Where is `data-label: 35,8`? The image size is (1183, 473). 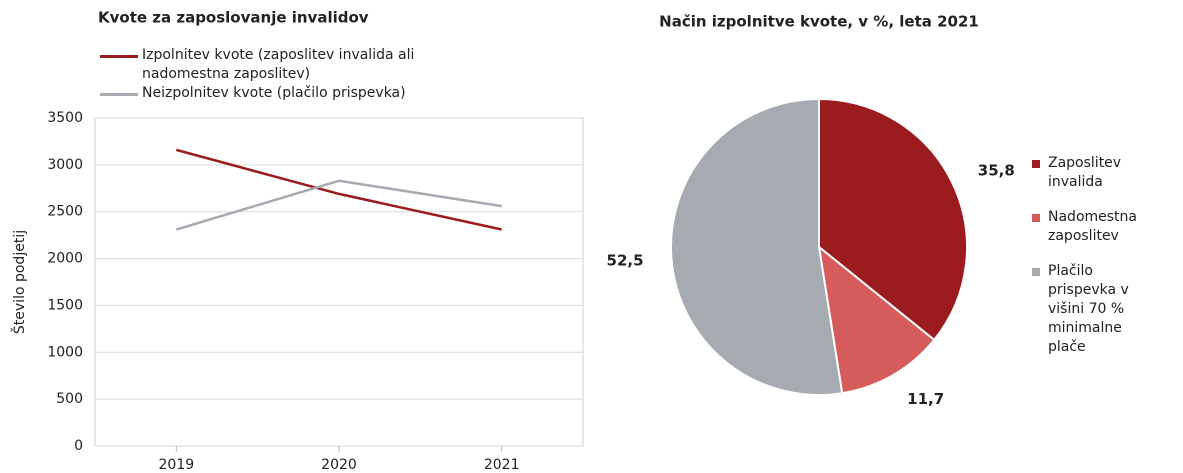
data-label: 35,8 is located at coordinates (996, 171).